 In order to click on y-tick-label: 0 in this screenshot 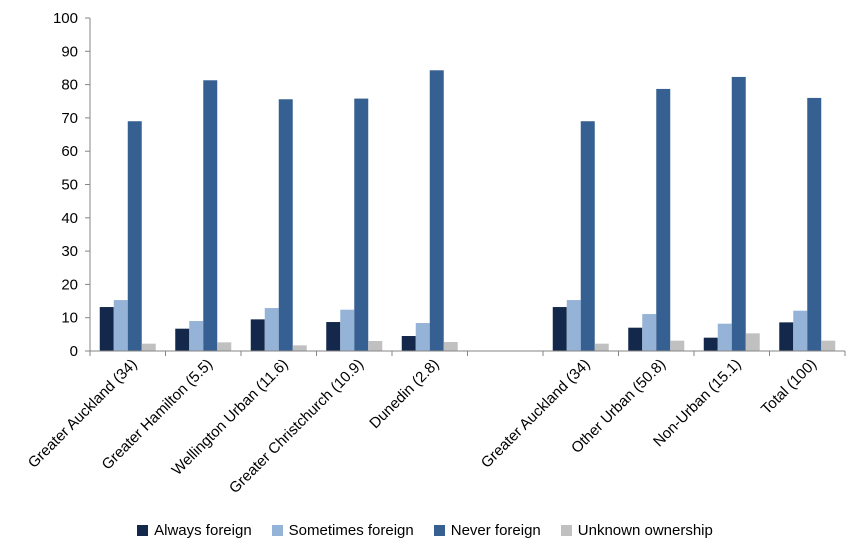, I will do `click(74, 351)`.